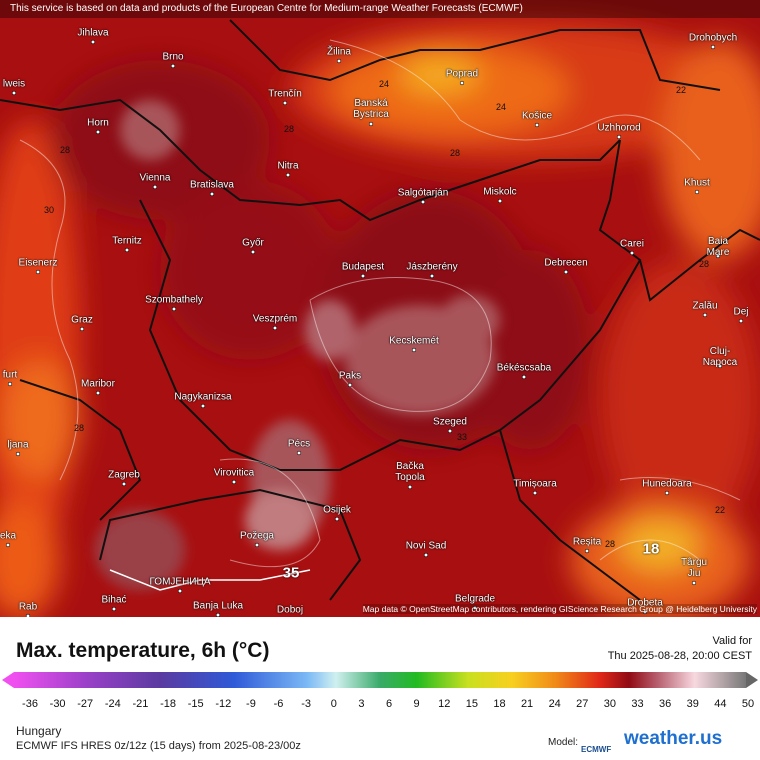  Describe the element at coordinates (741, 312) in the screenshot. I see `city-label: Dej` at that location.